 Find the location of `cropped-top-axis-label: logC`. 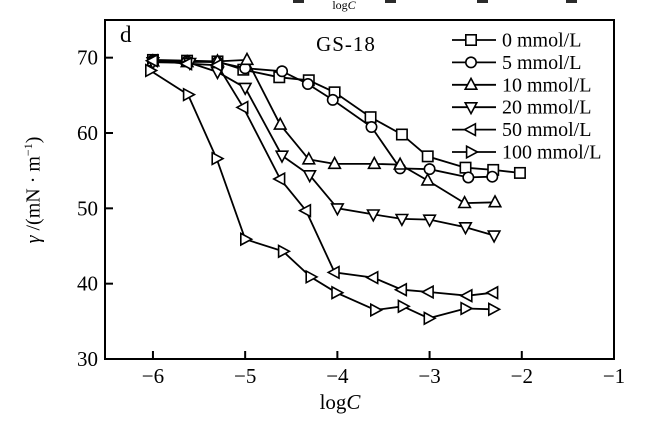

cropped-top-axis-label: logC is located at coordinates (344, 6).